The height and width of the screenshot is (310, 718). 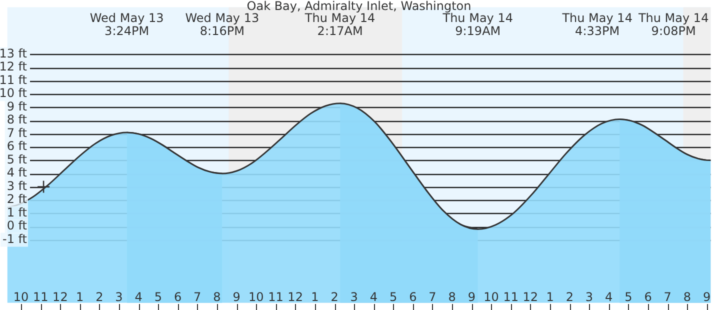 I want to click on annotation: Thu May 14 9:08PM, so click(x=673, y=24).